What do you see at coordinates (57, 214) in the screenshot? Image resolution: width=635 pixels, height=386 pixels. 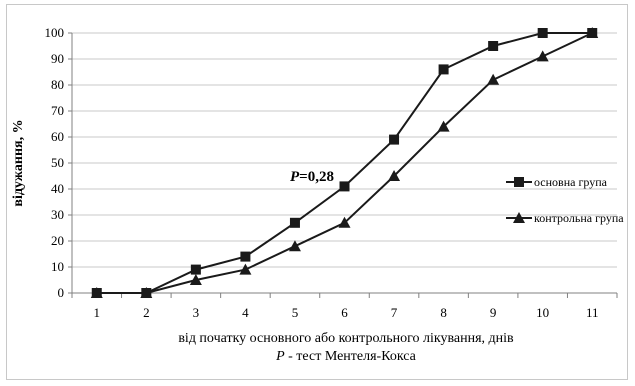 I see `y-tick-30: 30` at bounding box center [57, 214].